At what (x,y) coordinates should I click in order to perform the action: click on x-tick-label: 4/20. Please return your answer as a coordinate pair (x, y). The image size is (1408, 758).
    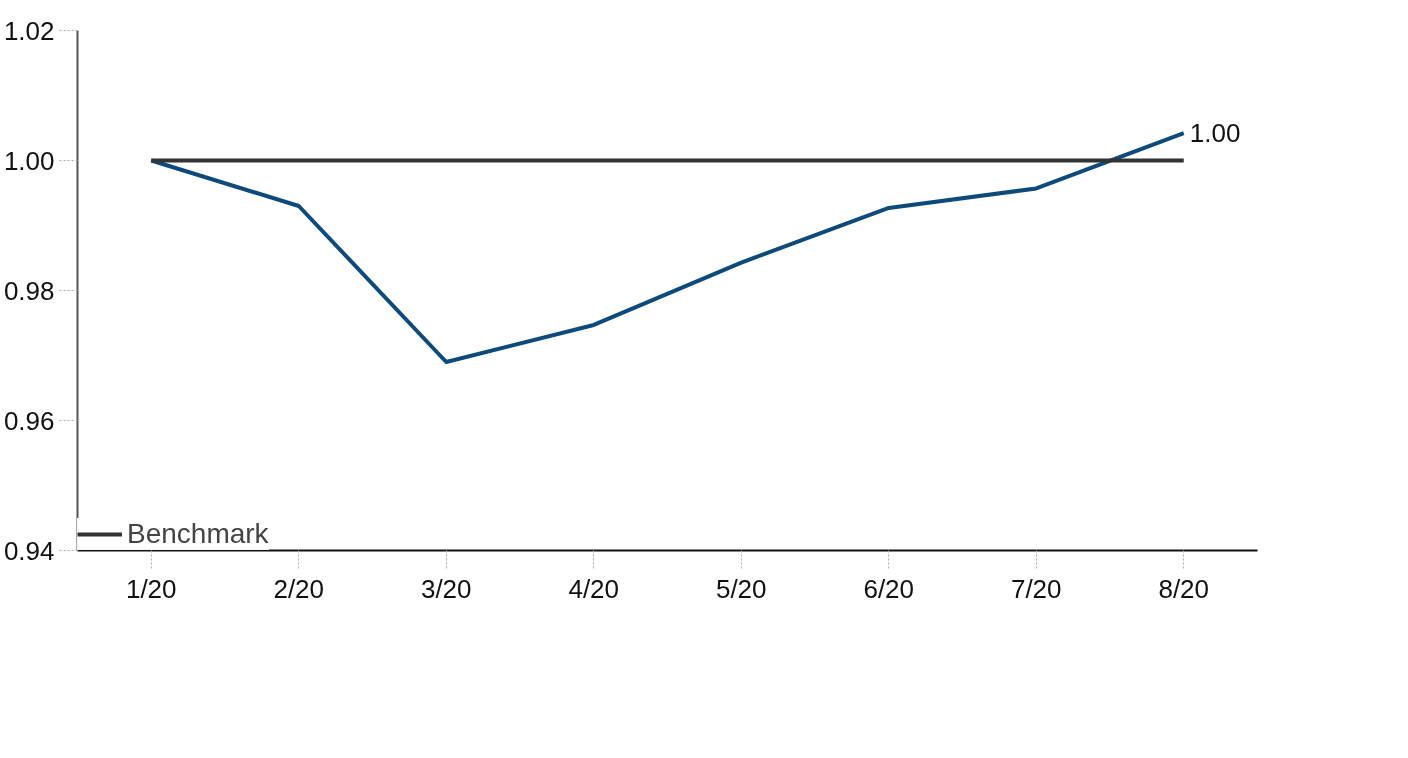
    Looking at the image, I should click on (594, 588).